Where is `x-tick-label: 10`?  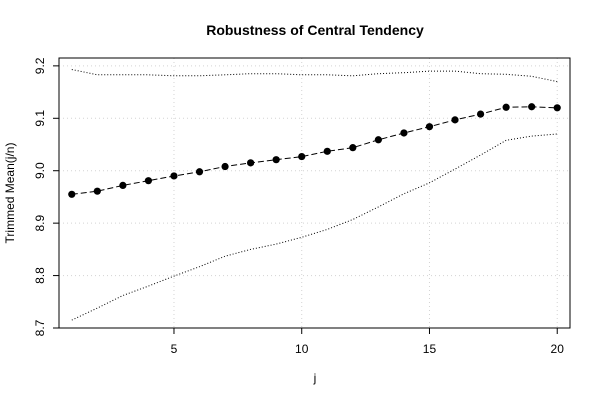
x-tick-label: 10 is located at coordinates (302, 349).